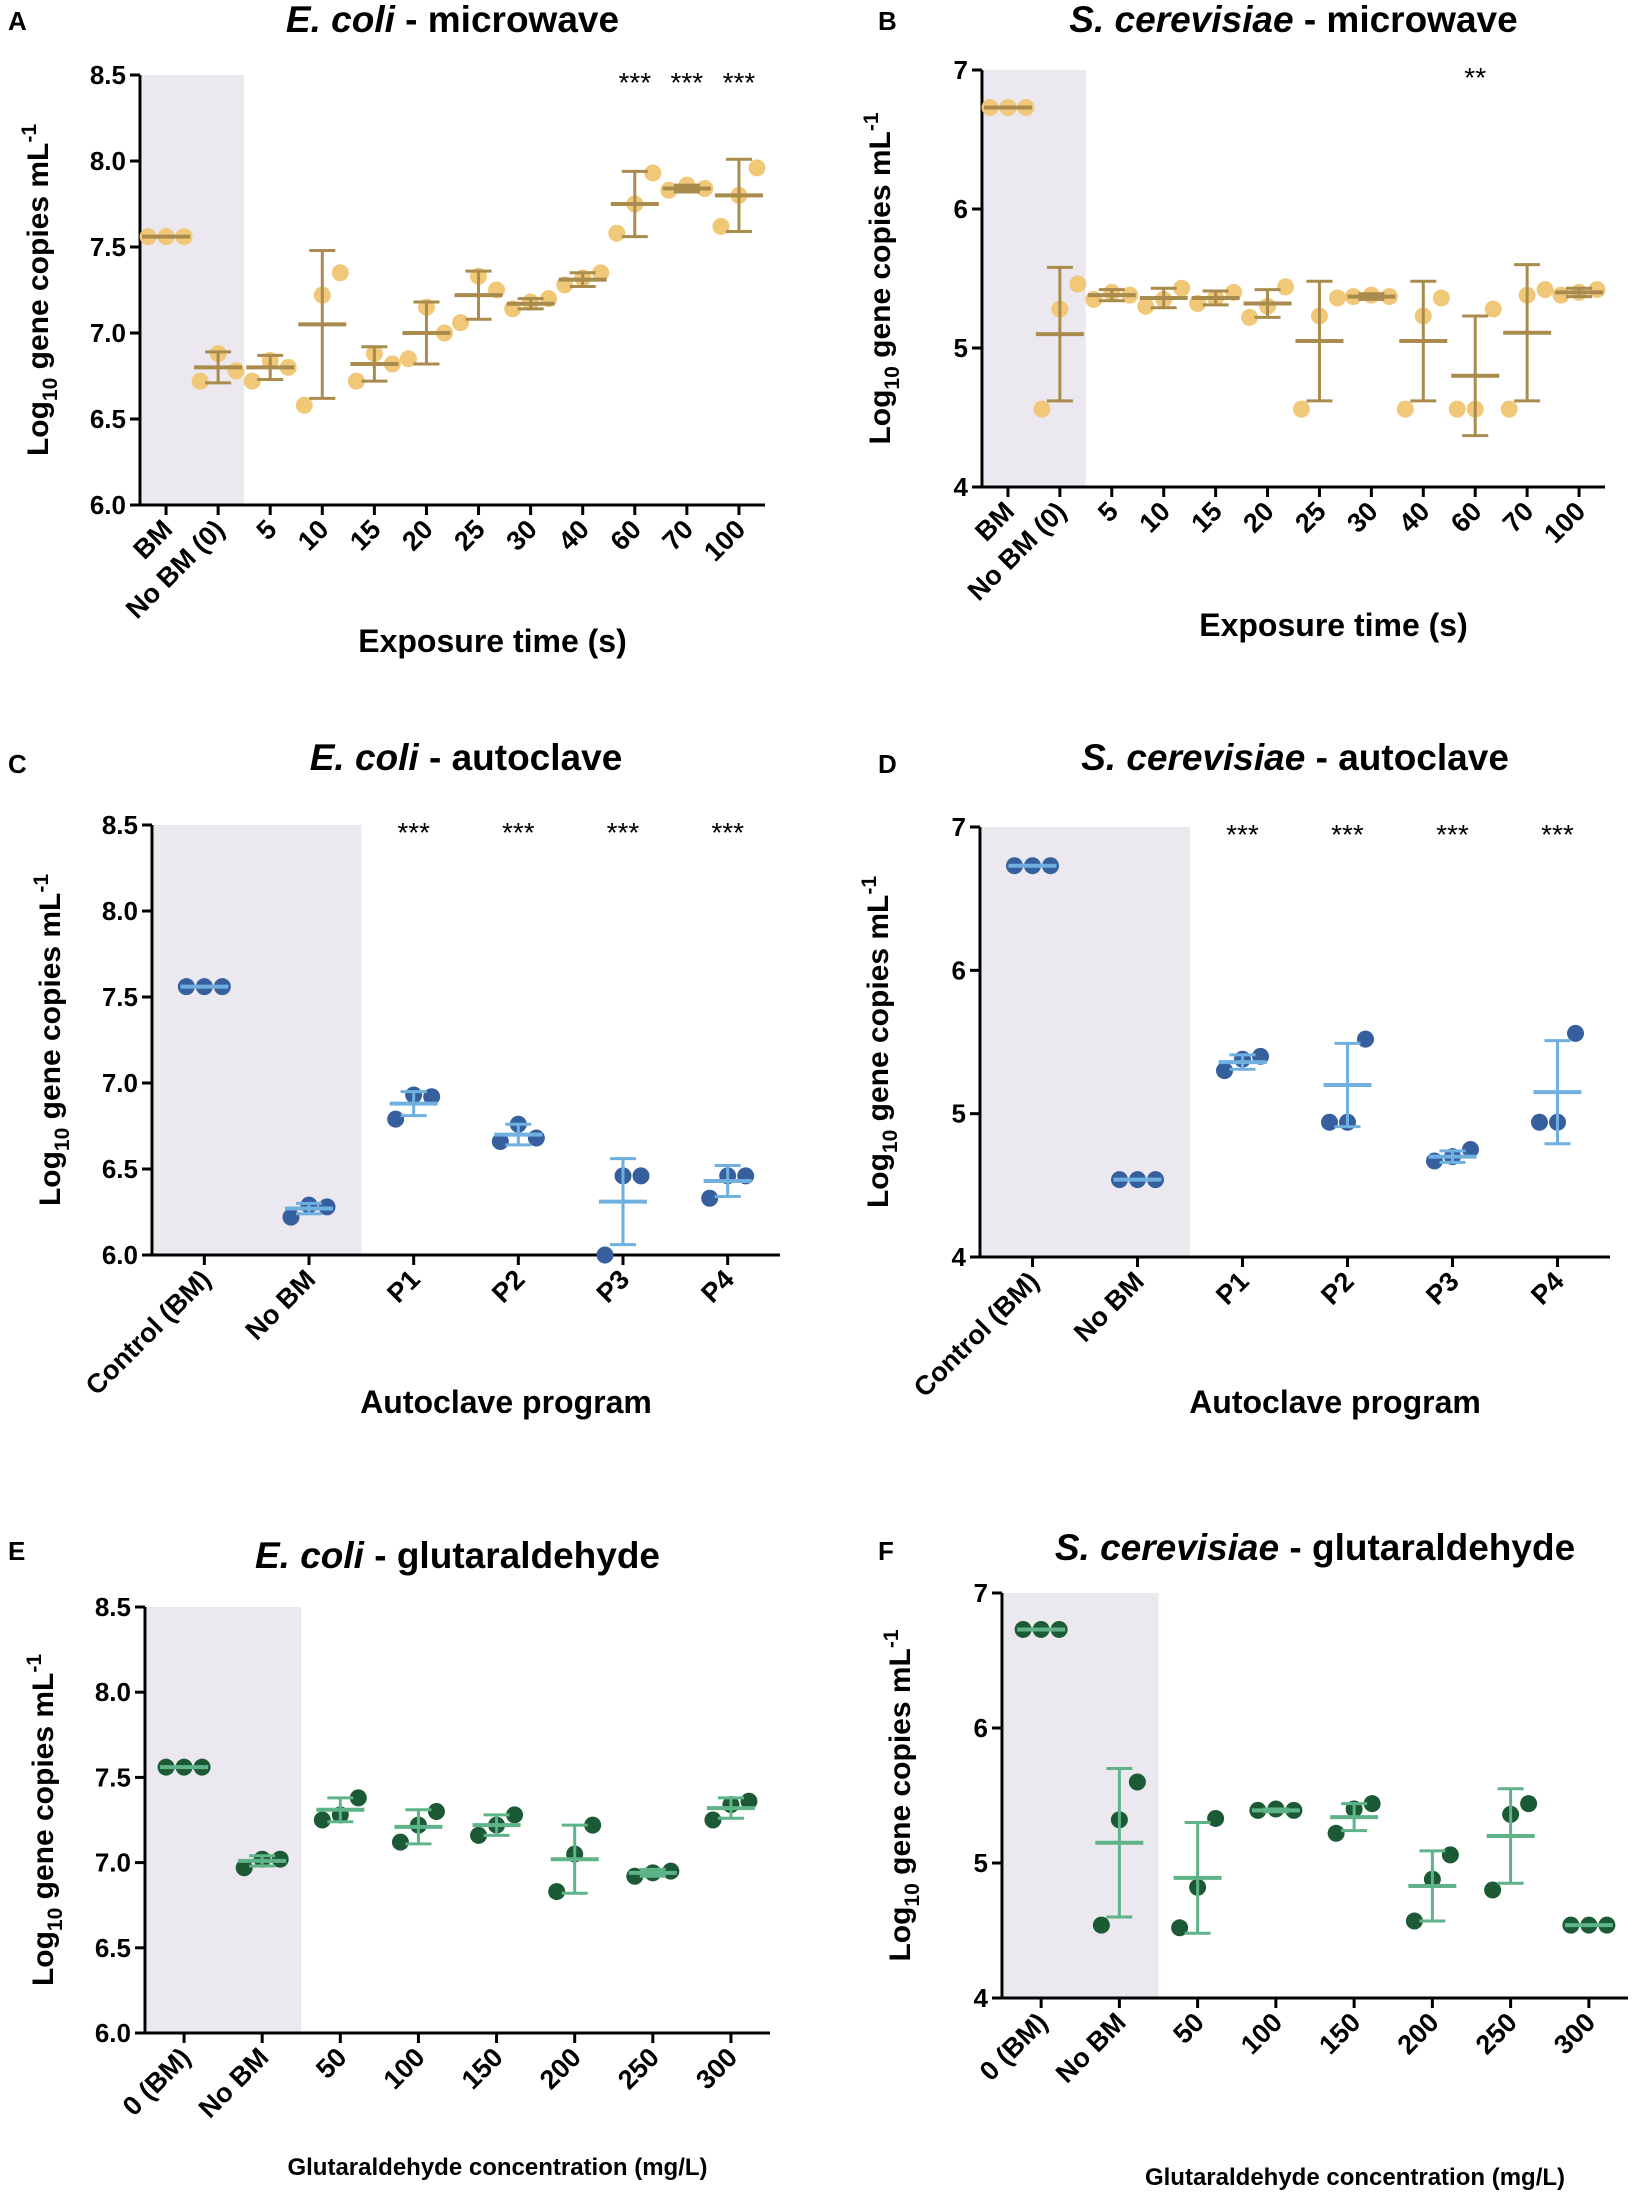 The height and width of the screenshot is (2198, 1650). What do you see at coordinates (1496, 2033) in the screenshot?
I see `x-tick-label: 250` at bounding box center [1496, 2033].